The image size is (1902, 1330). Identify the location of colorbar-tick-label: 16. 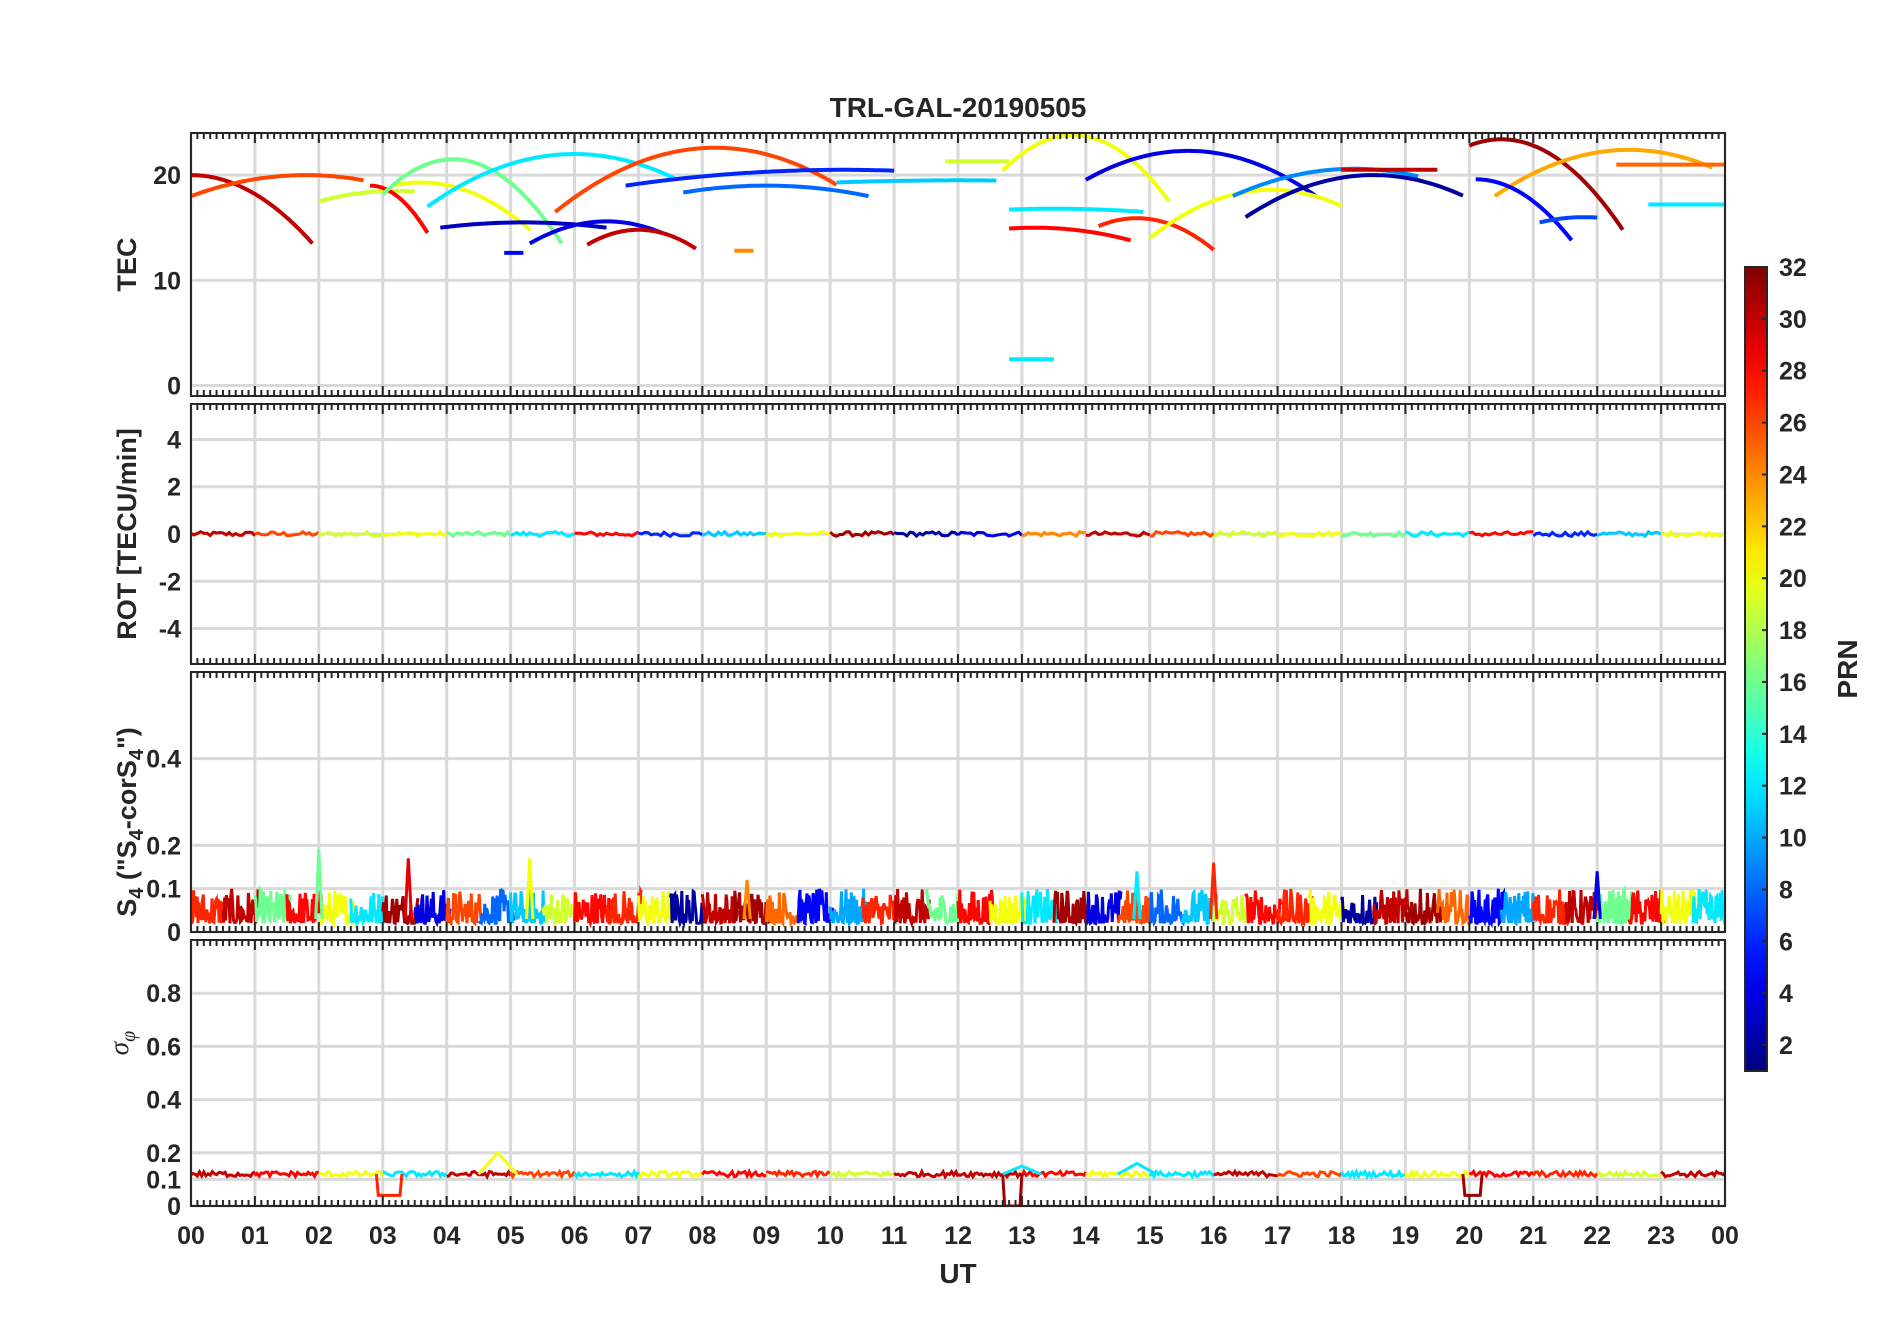
(1793, 683).